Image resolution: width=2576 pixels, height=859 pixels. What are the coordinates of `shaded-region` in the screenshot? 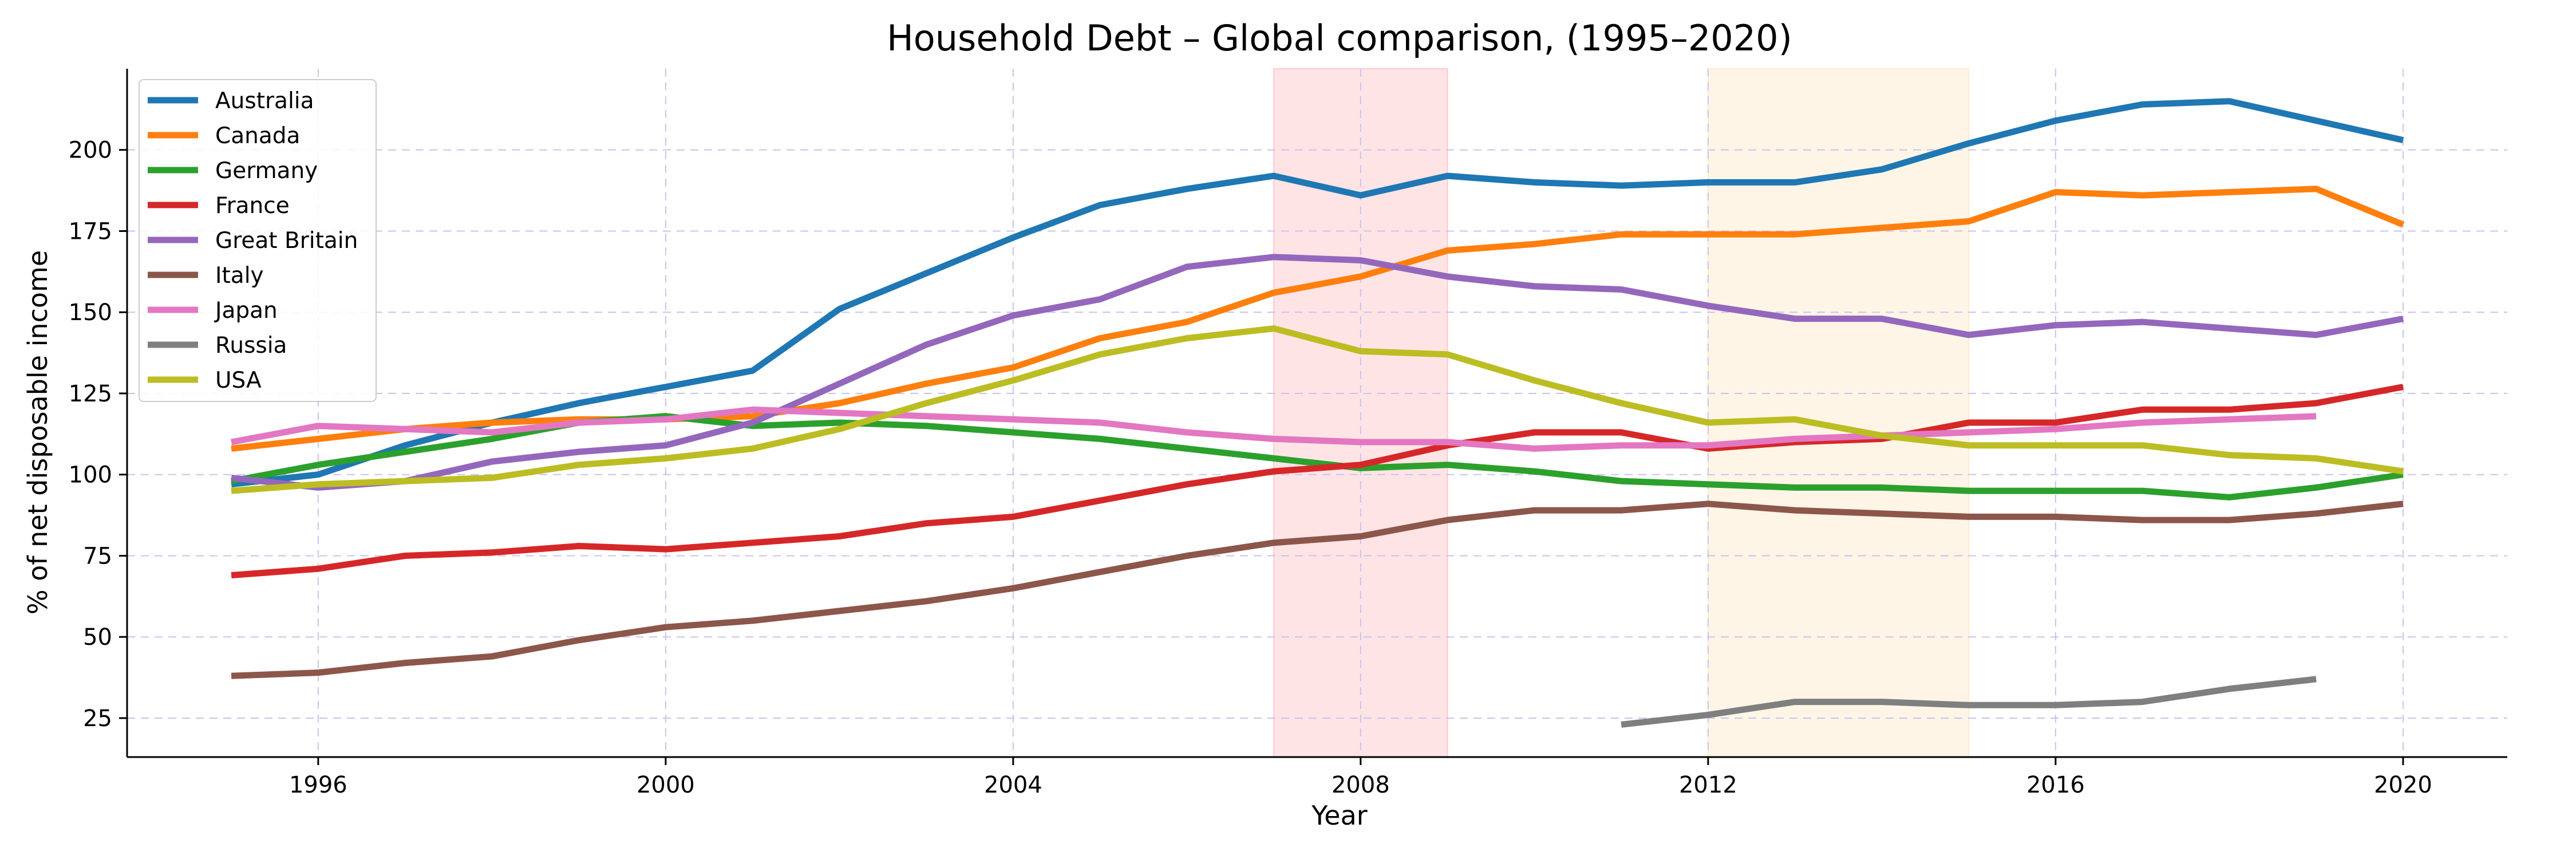 It's located at (1838, 413).